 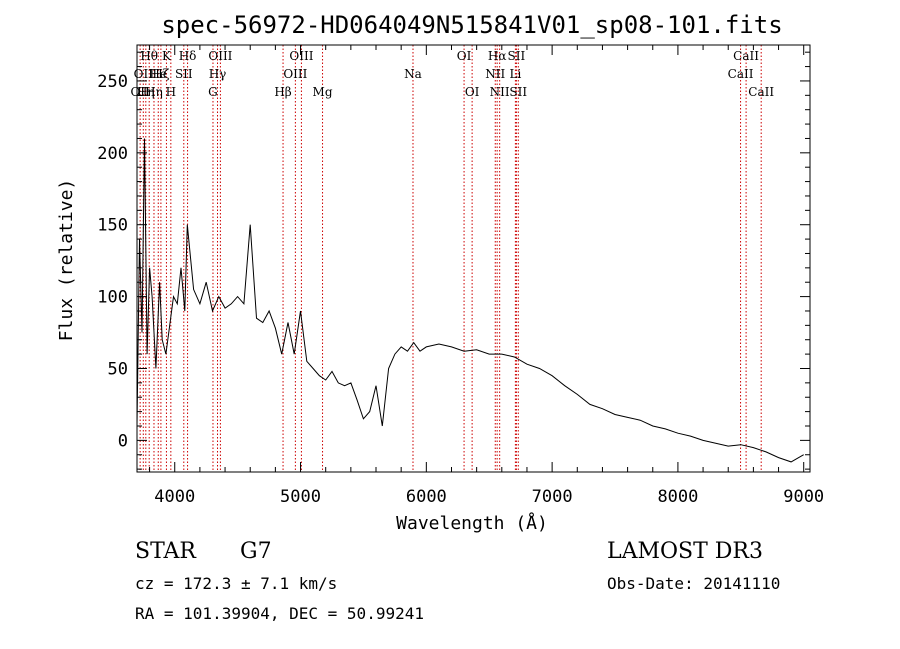 I want to click on spectral-line-label: Li, so click(x=515, y=74).